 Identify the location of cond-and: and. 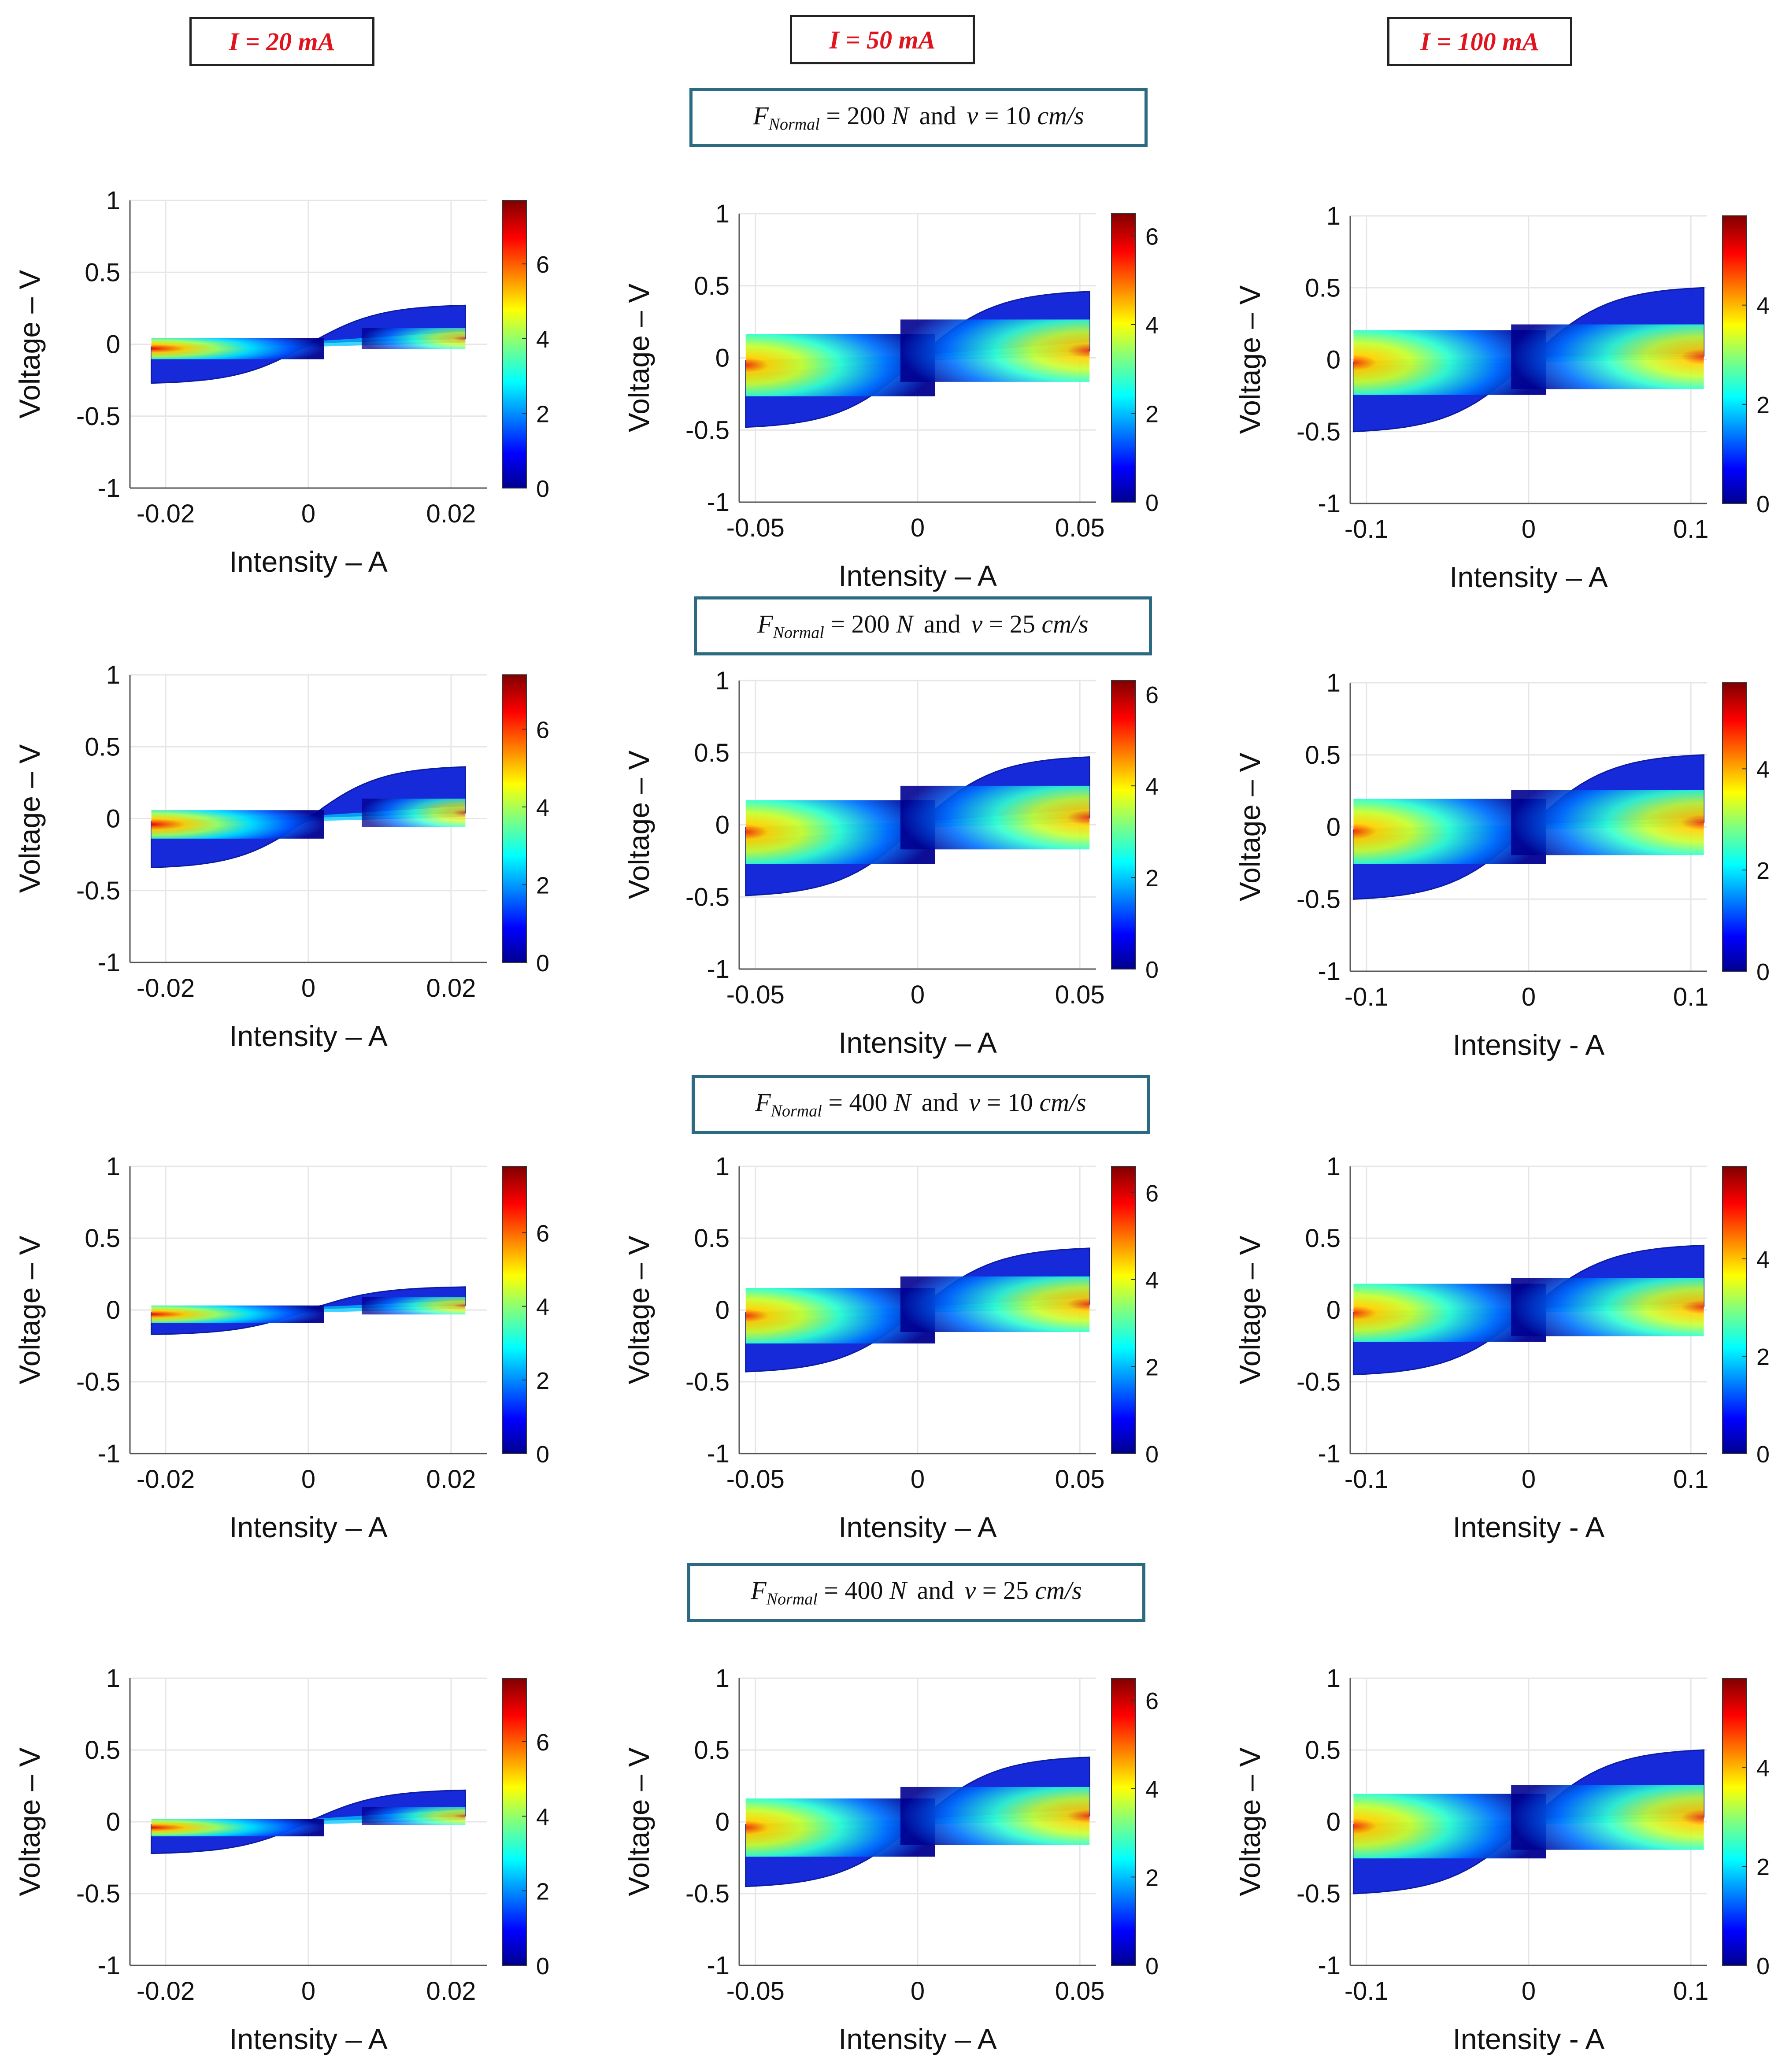
(940, 1102).